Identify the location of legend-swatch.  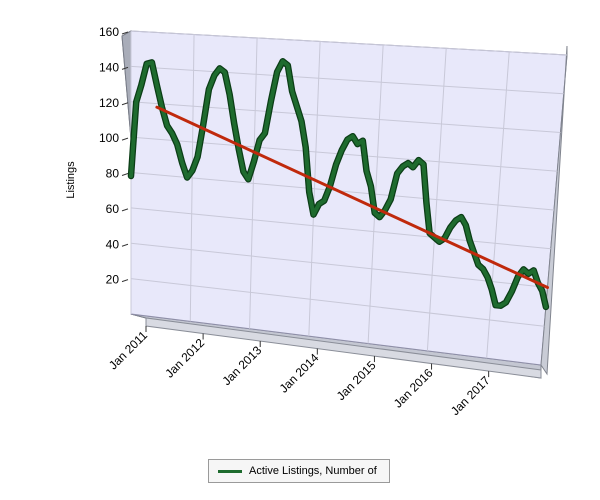
(230, 471).